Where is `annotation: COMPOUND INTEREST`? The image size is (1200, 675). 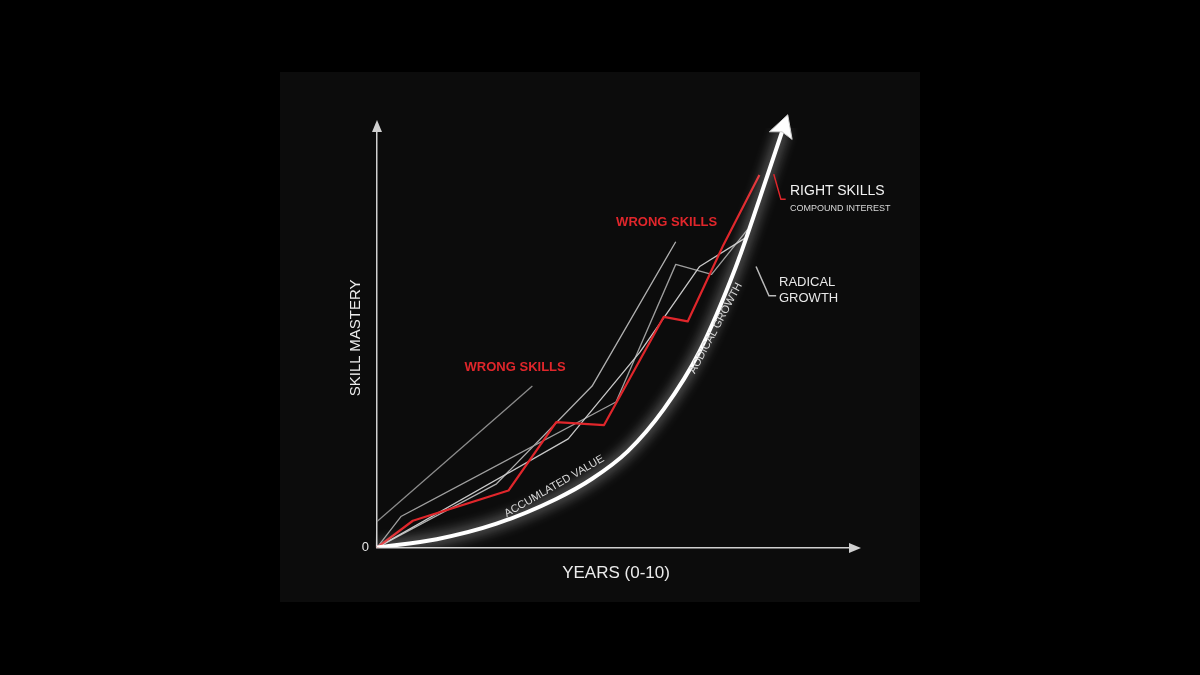
annotation: COMPOUND INTEREST is located at coordinates (840, 208).